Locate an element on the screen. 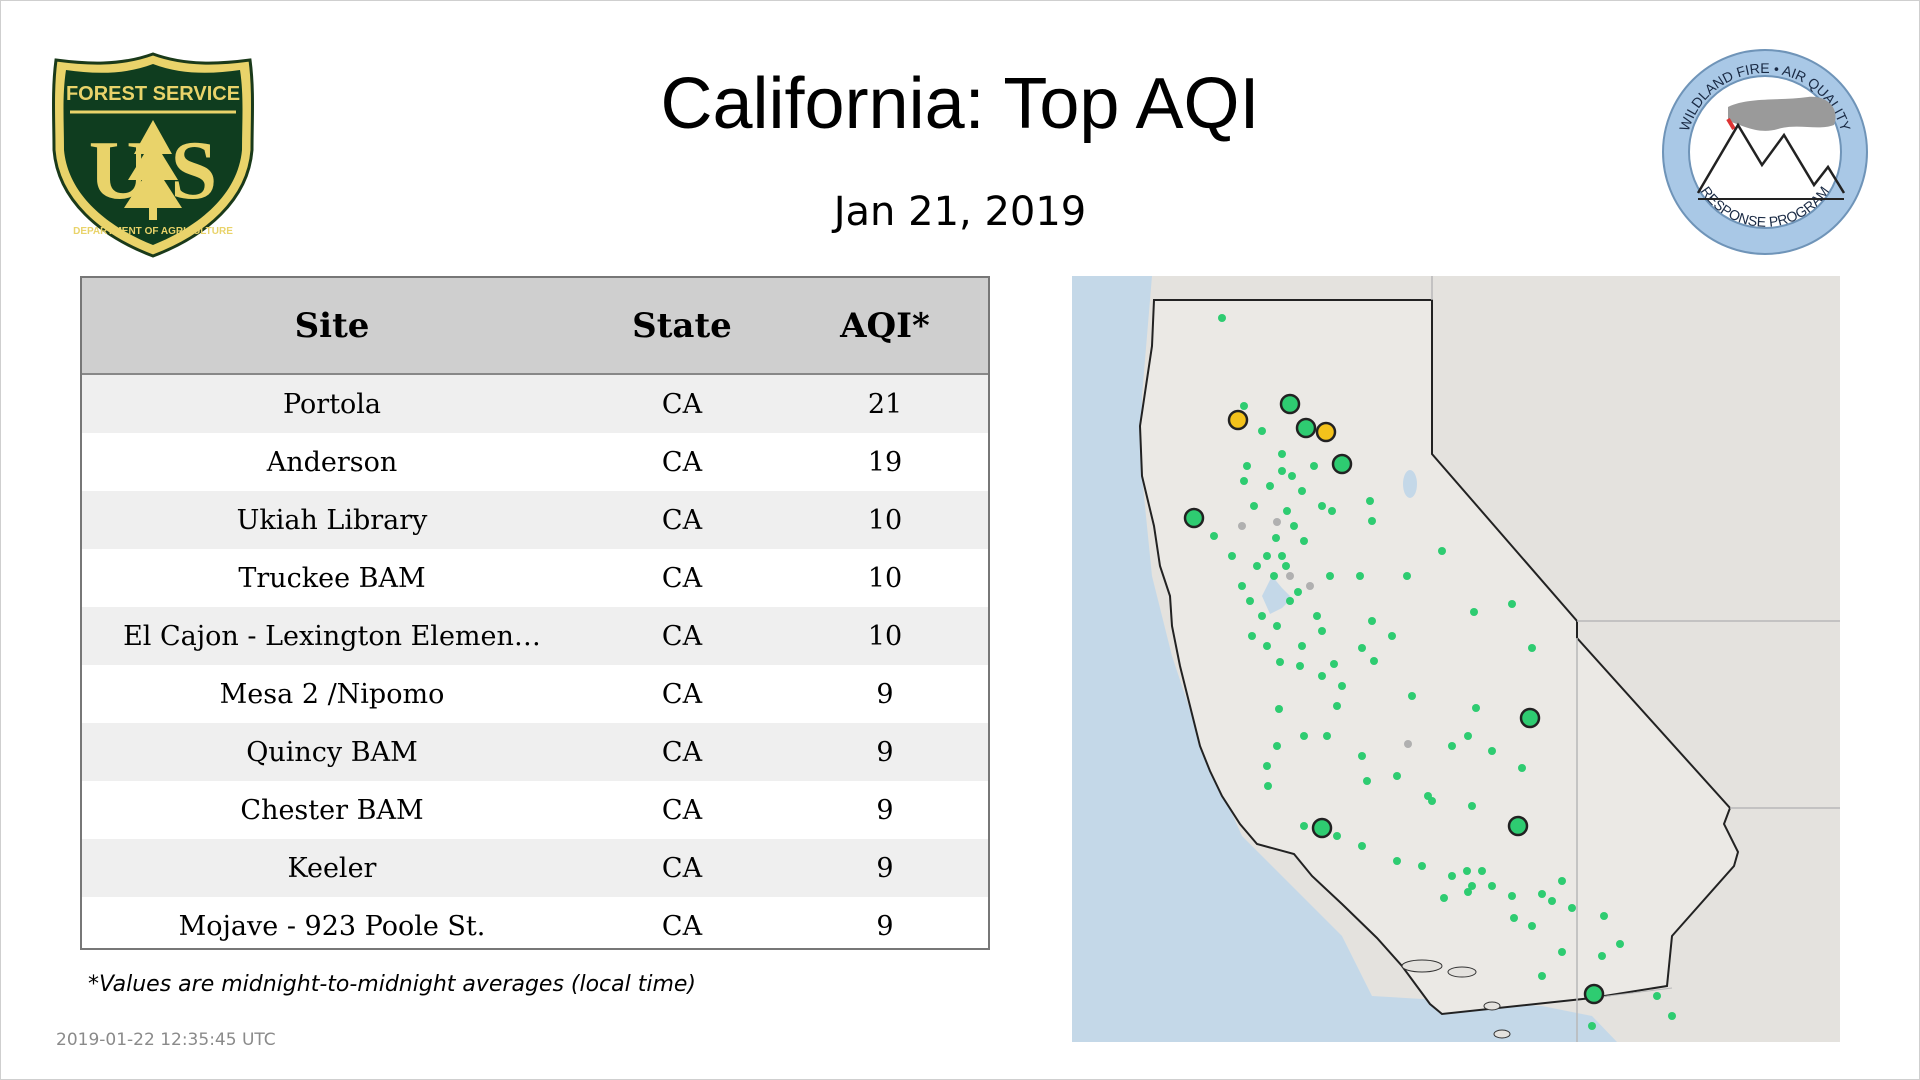  smoke-icon is located at coordinates (1782, 113).